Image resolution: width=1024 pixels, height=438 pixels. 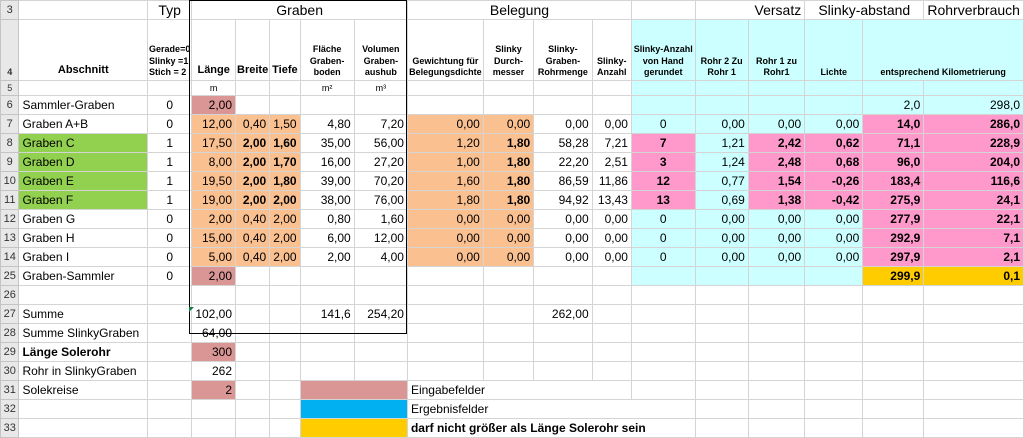 I want to click on summe-flaeche: 141,6, so click(x=327, y=314).